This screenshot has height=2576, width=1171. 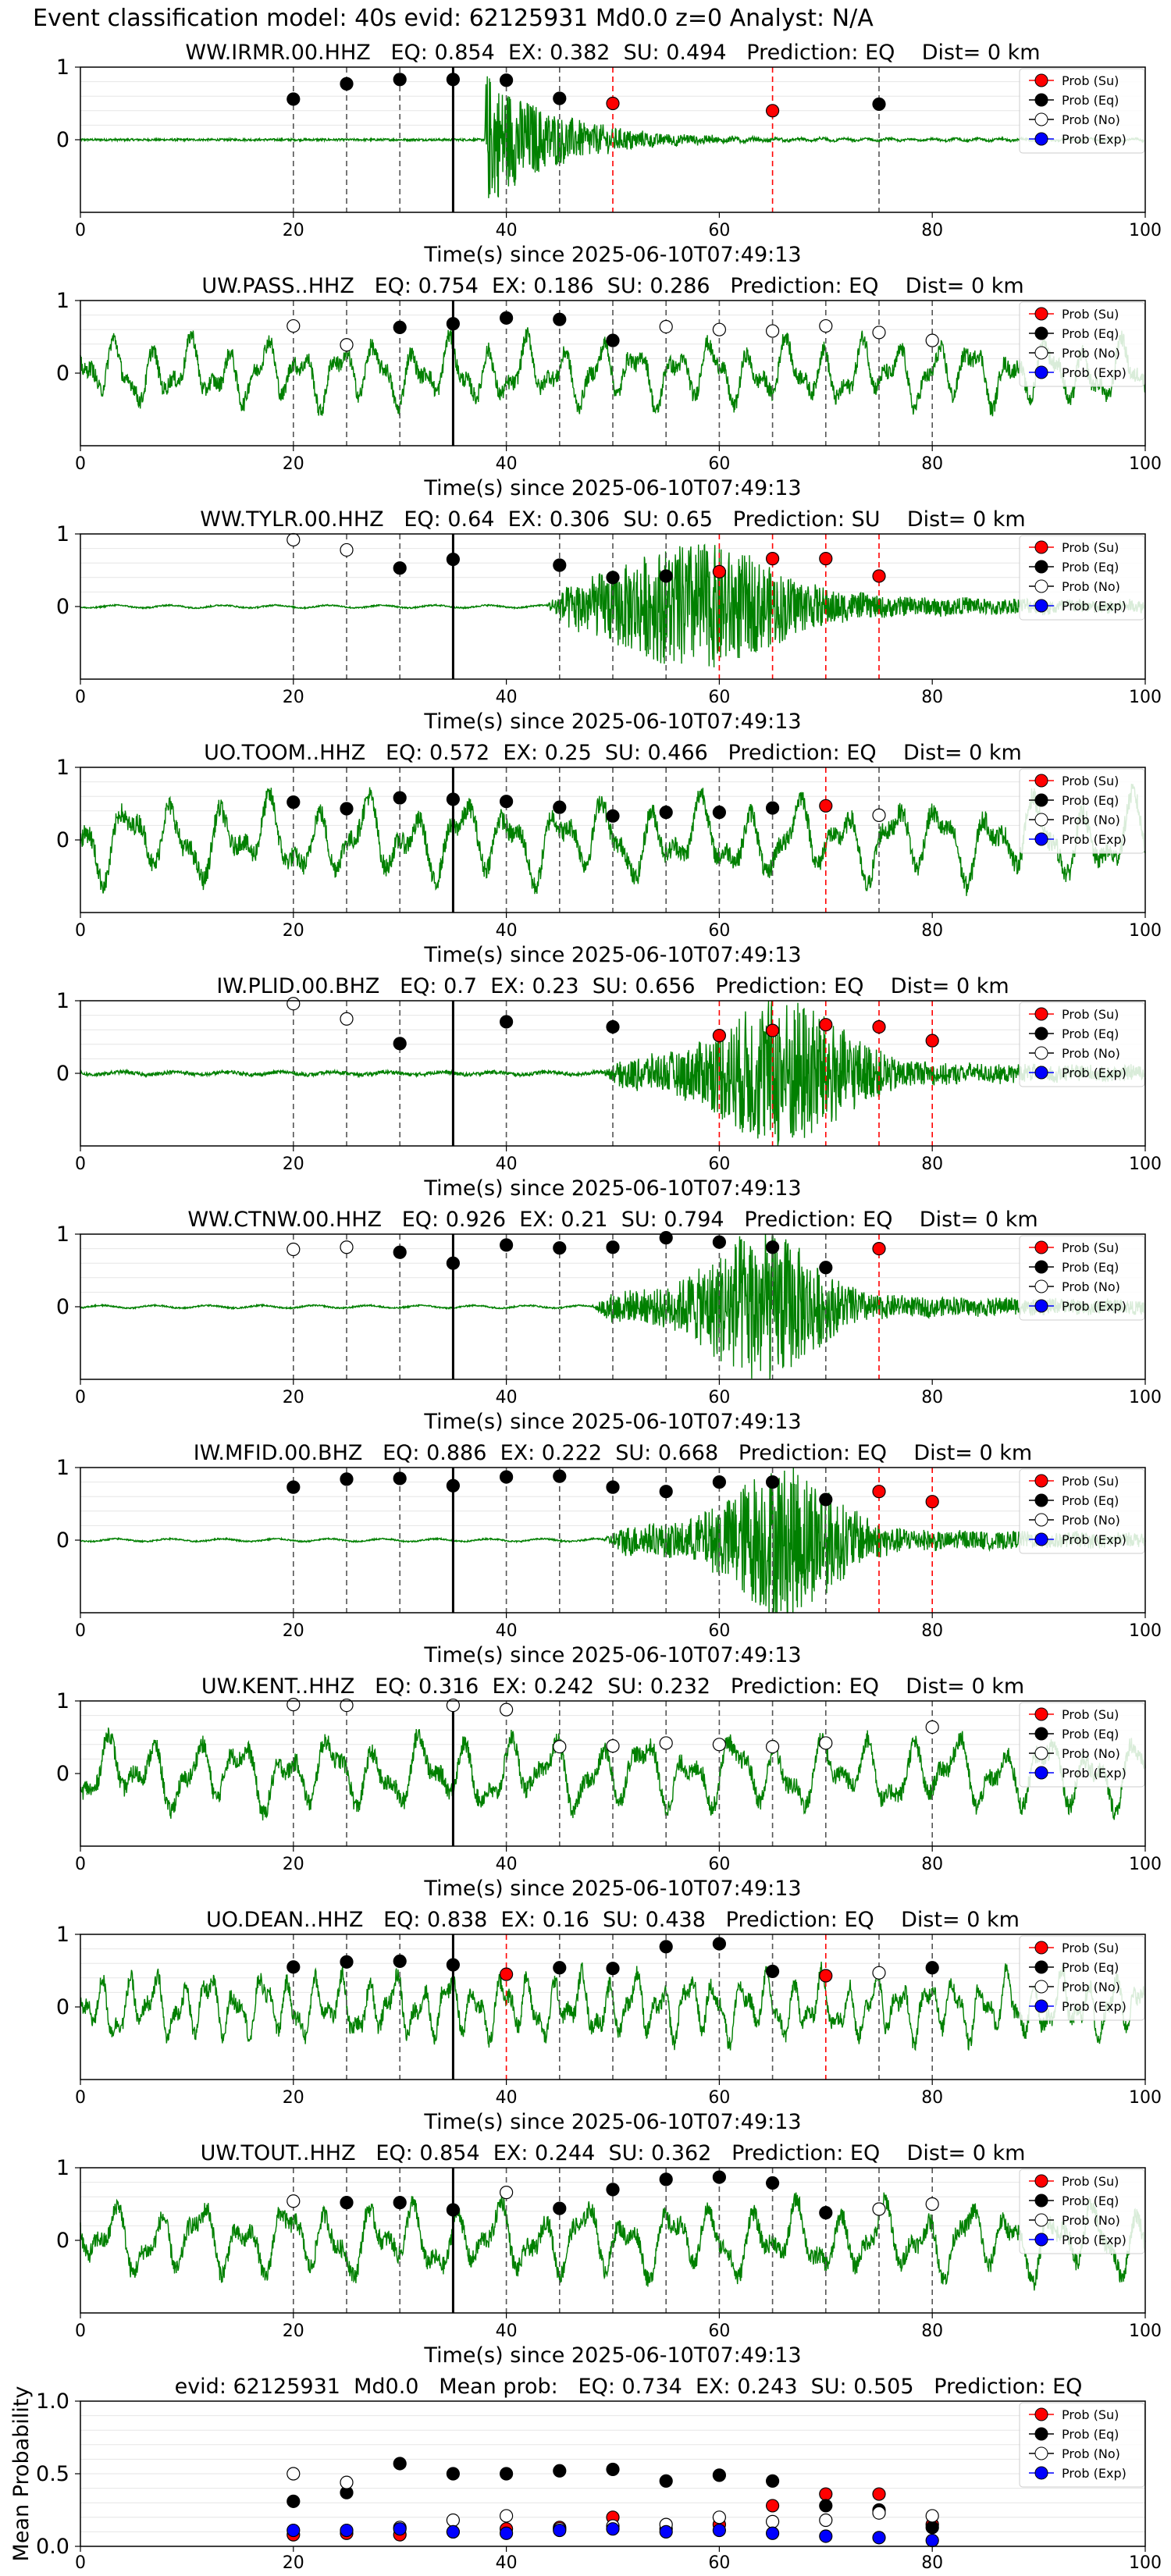 What do you see at coordinates (21, 2474) in the screenshot?
I see `y-axis-label: Mean Probability` at bounding box center [21, 2474].